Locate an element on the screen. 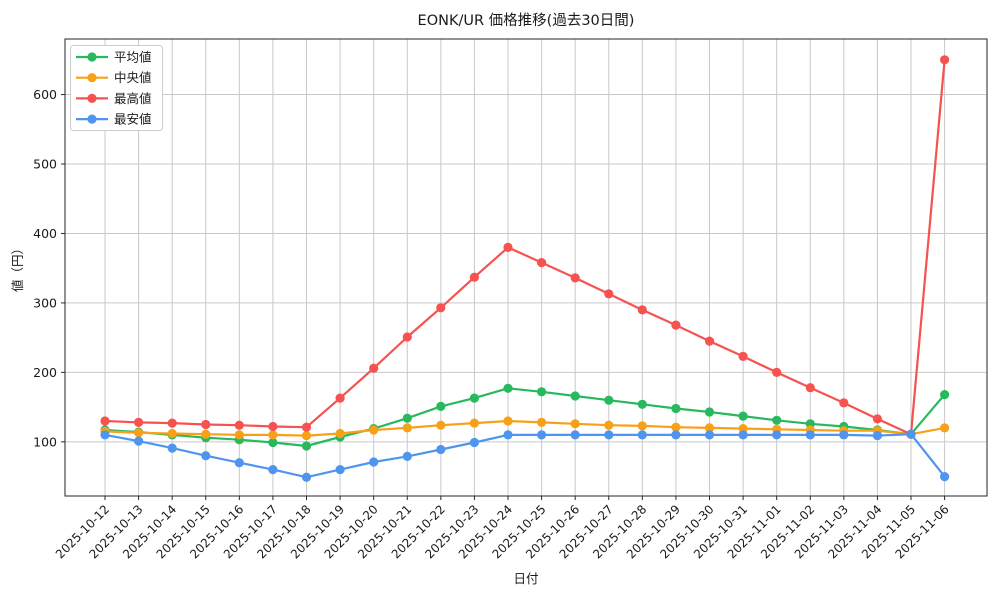 Image resolution: width=1000 pixels, height=604 pixels. series-line-median is located at coordinates (524, 428).